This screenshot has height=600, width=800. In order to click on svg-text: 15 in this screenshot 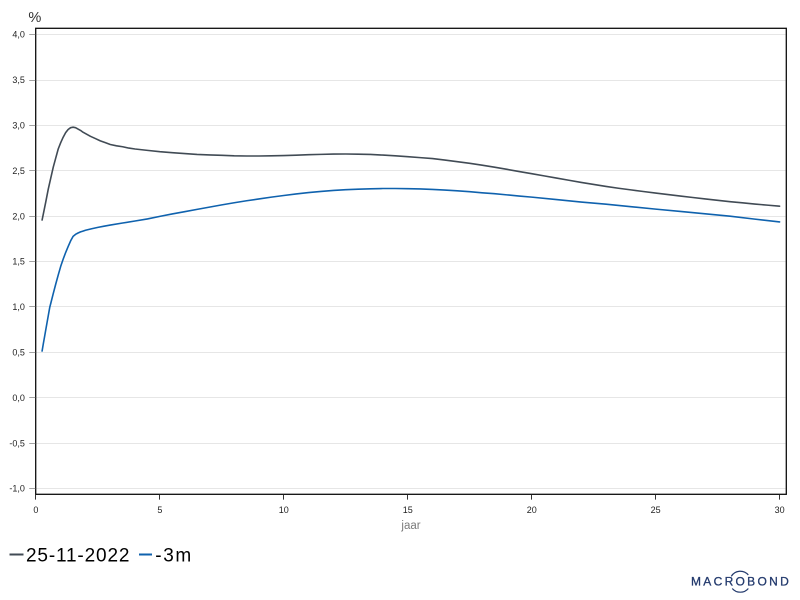, I will do `click(408, 510)`.